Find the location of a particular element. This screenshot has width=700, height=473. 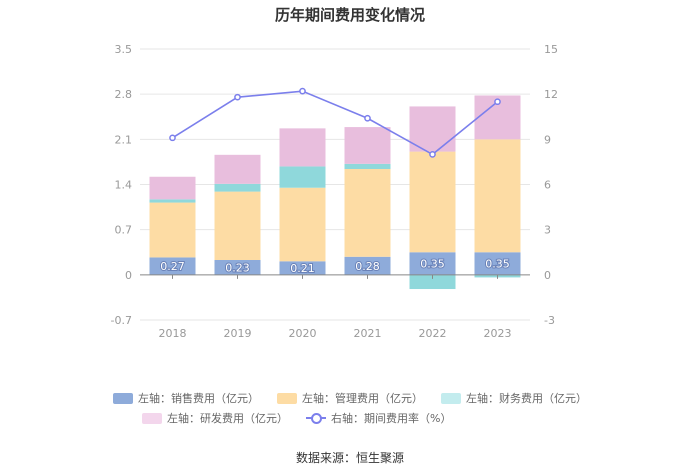

chart-title: 历年期间费用变化情况 is located at coordinates (349, 15).